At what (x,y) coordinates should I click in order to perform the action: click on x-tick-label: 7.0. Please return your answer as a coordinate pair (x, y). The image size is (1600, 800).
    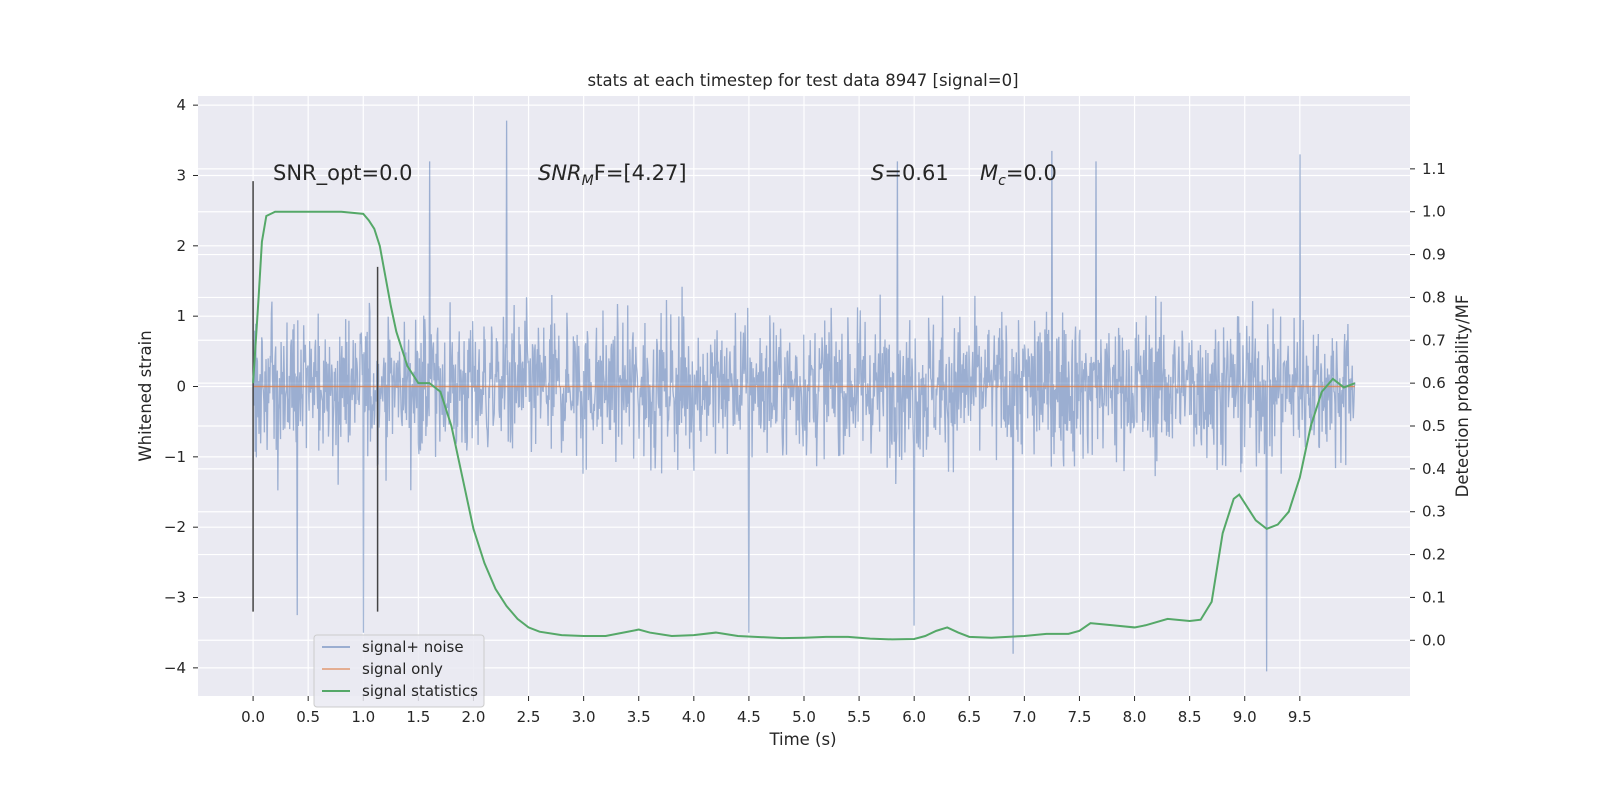
    Looking at the image, I should click on (1024, 717).